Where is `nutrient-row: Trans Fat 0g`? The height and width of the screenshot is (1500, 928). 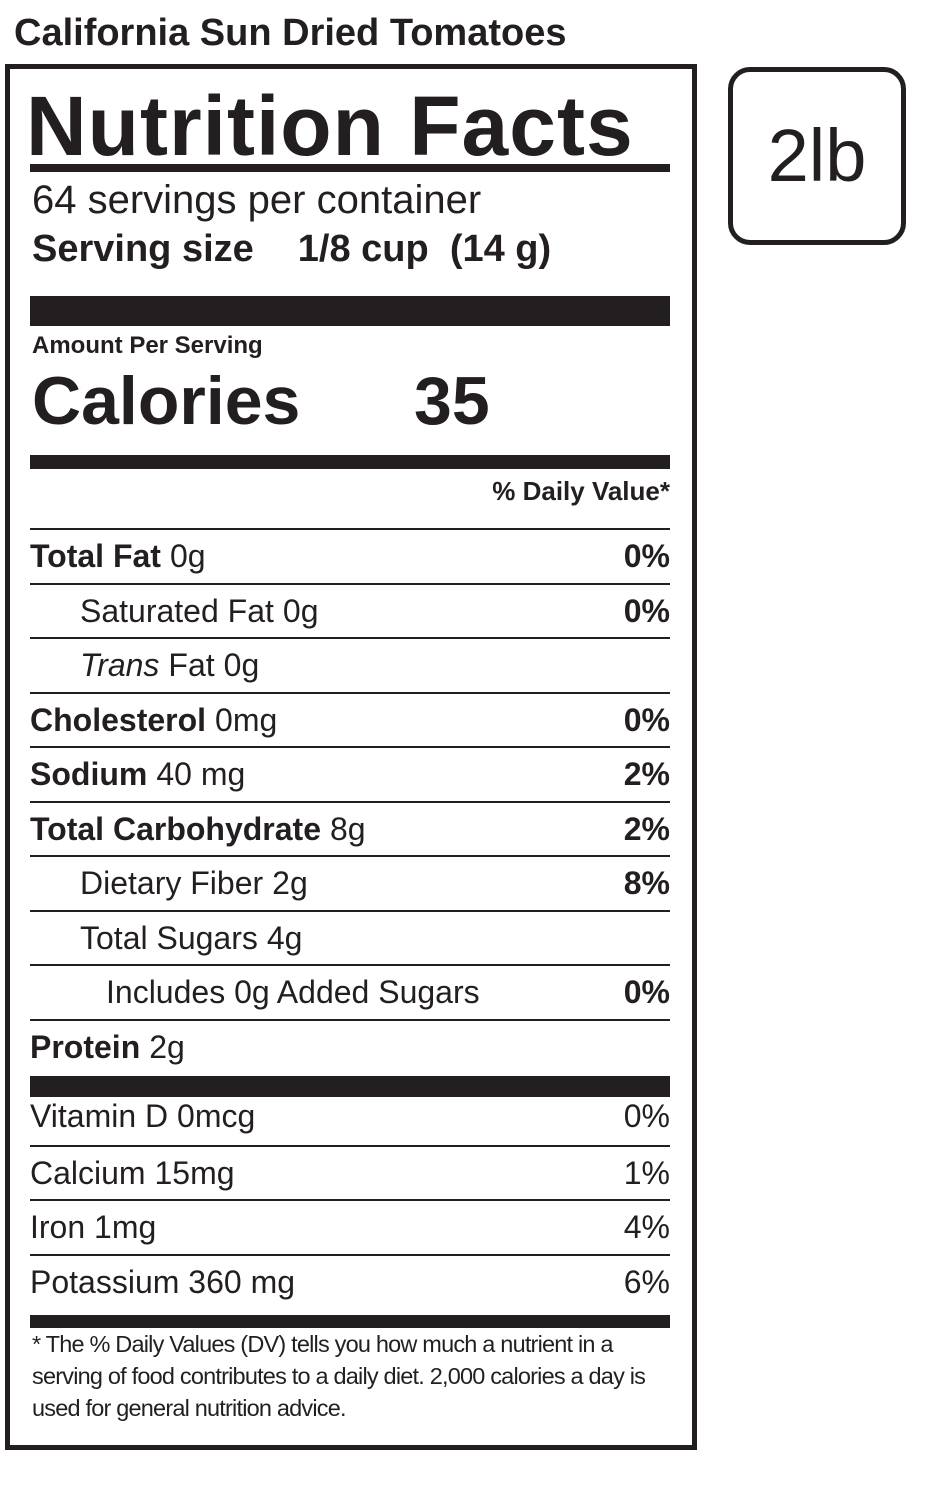
nutrient-row: Trans Fat 0g is located at coordinates (350, 663).